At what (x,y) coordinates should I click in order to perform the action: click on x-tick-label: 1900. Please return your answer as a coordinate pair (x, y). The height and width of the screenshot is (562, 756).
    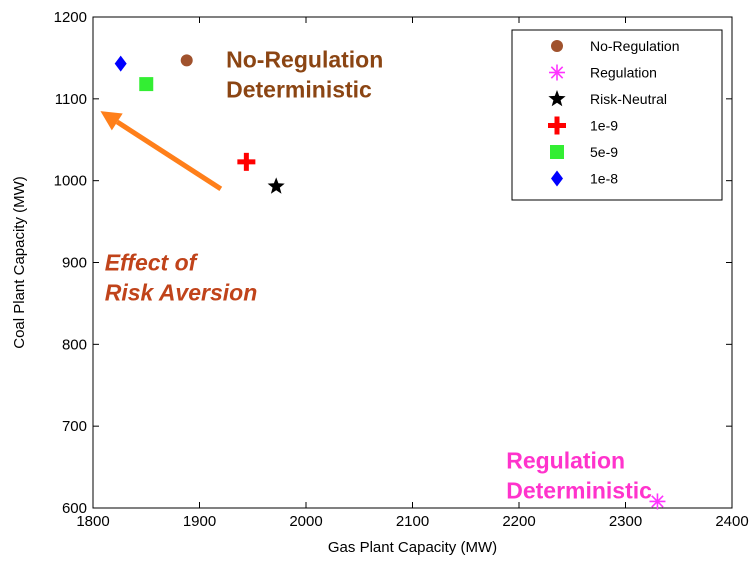
    Looking at the image, I should click on (199, 521).